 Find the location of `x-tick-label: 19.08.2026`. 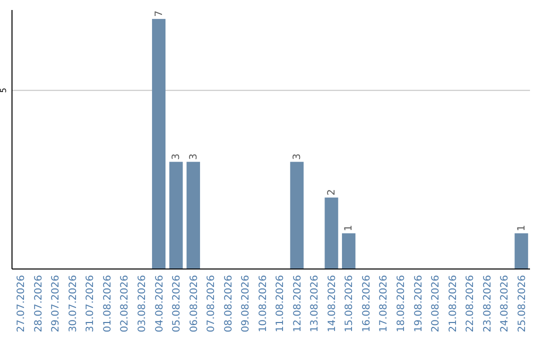

x-tick-label: 19.08.2026 is located at coordinates (418, 303).